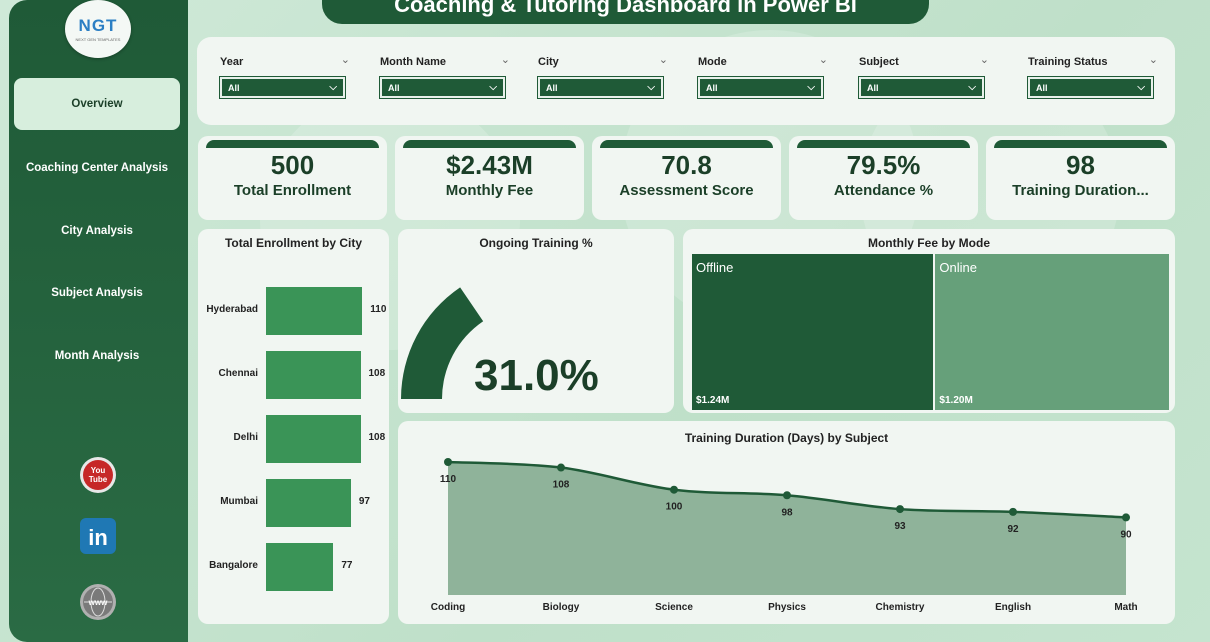  Describe the element at coordinates (232, 62) in the screenshot. I see `filter-label: Year` at that location.